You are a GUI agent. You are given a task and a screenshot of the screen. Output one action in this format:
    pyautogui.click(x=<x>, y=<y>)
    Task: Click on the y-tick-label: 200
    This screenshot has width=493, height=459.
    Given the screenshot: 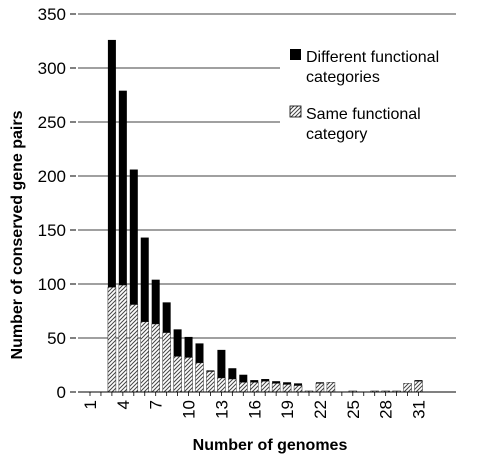 What is the action you would take?
    pyautogui.click(x=52, y=176)
    